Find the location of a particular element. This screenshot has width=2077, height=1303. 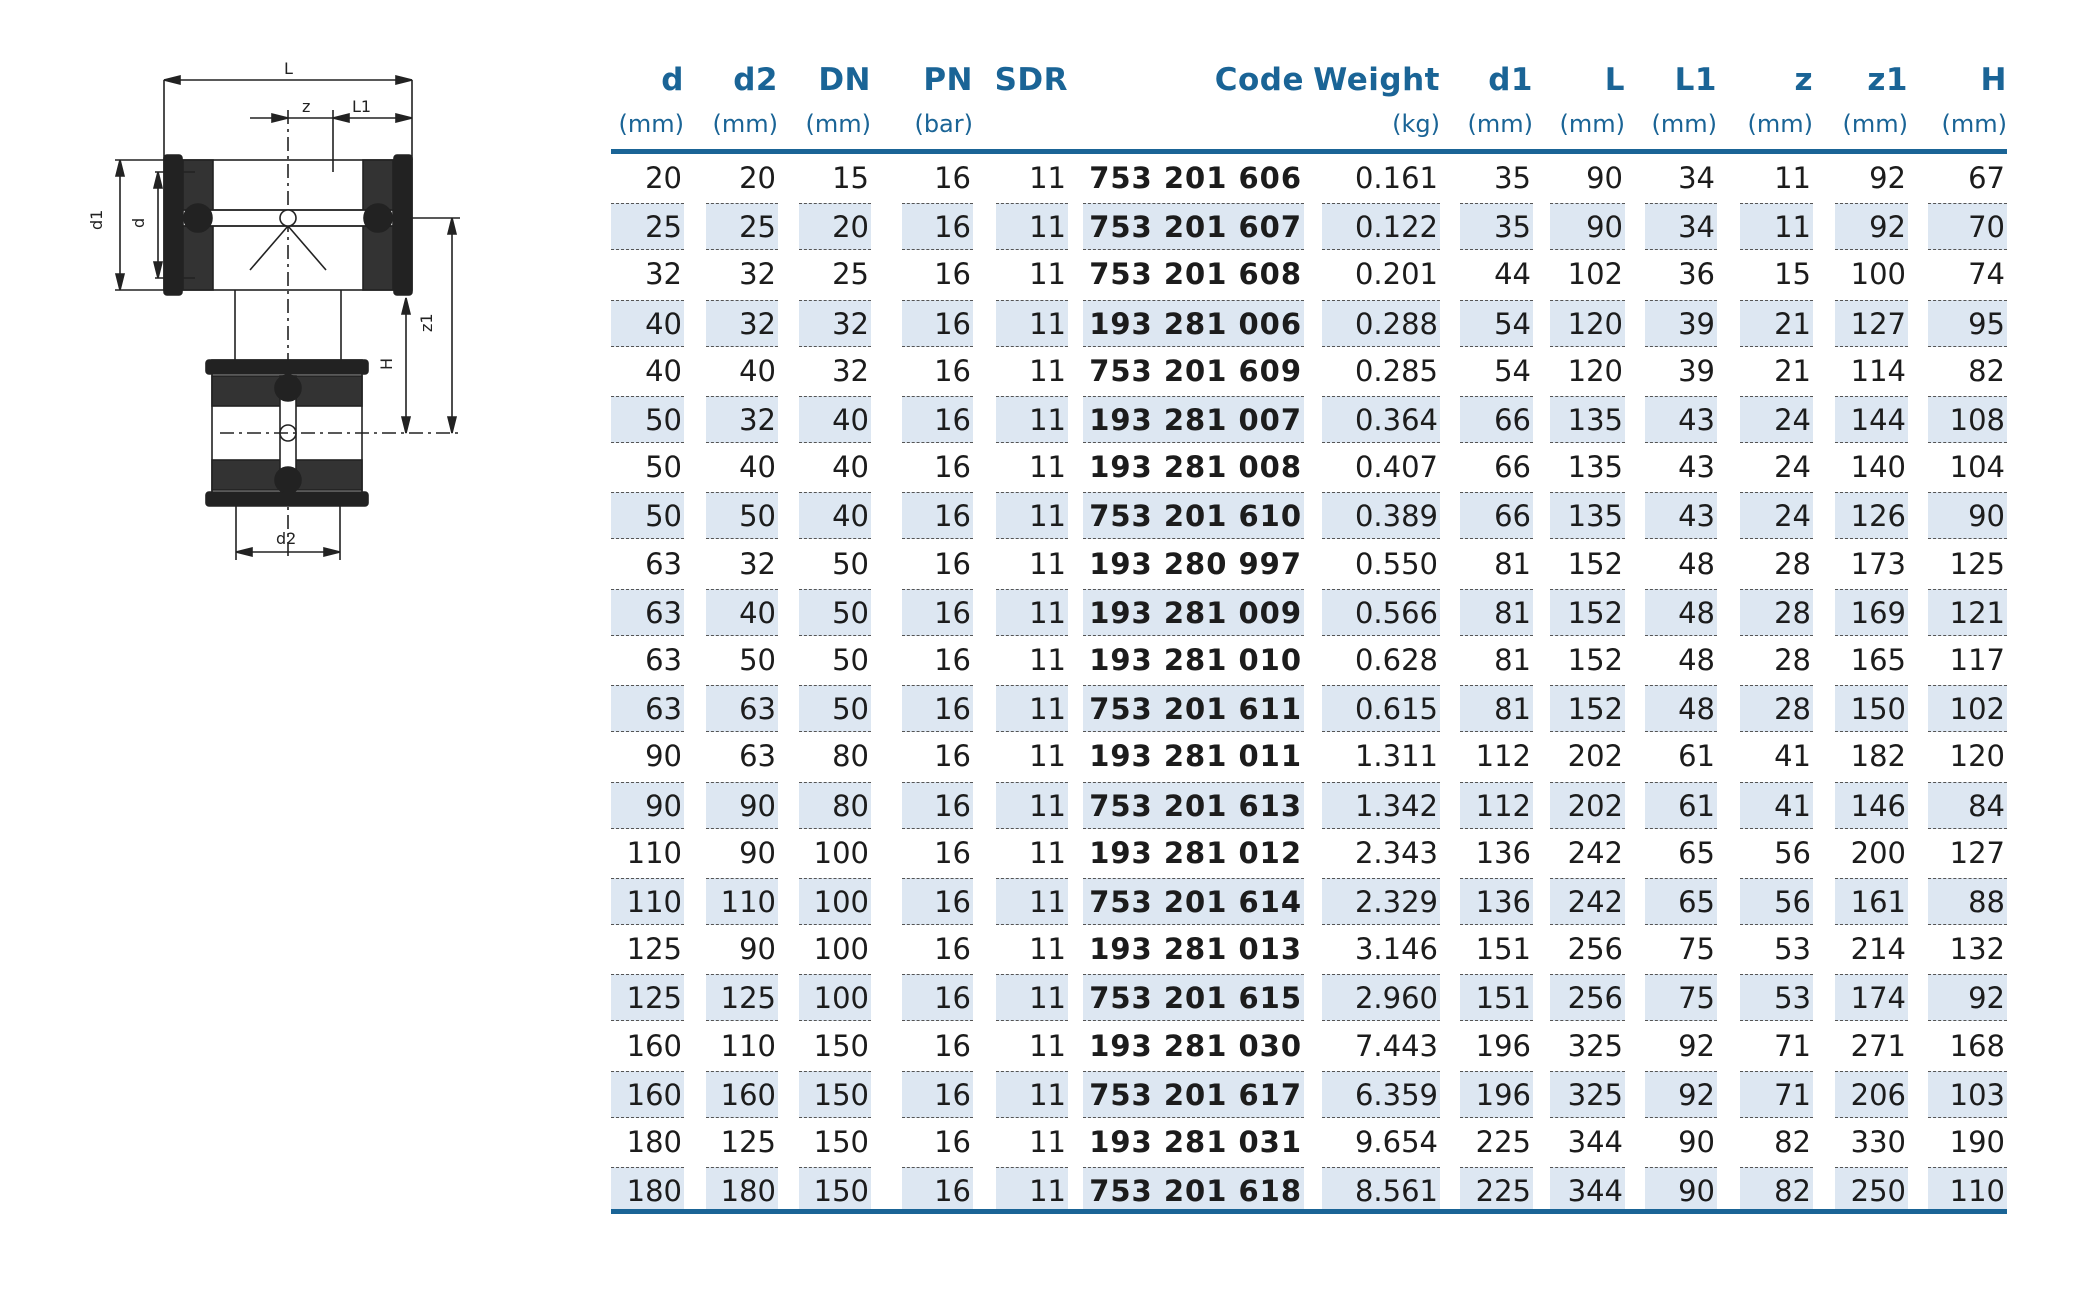

cell-z1: 173 is located at coordinates (1878, 563).